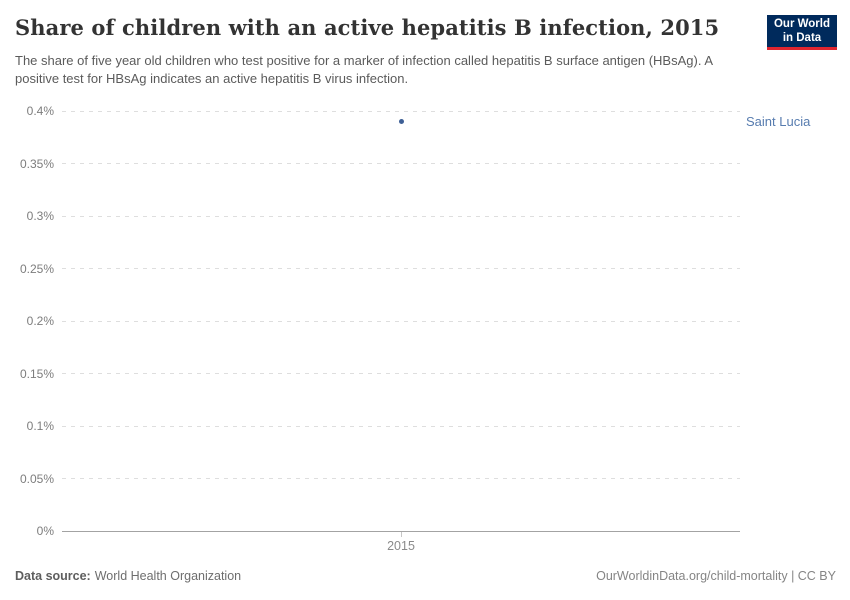 This screenshot has width=850, height=600. Describe the element at coordinates (778, 121) in the screenshot. I see `entity-label-saint-lucia: Saint Lucia` at that location.